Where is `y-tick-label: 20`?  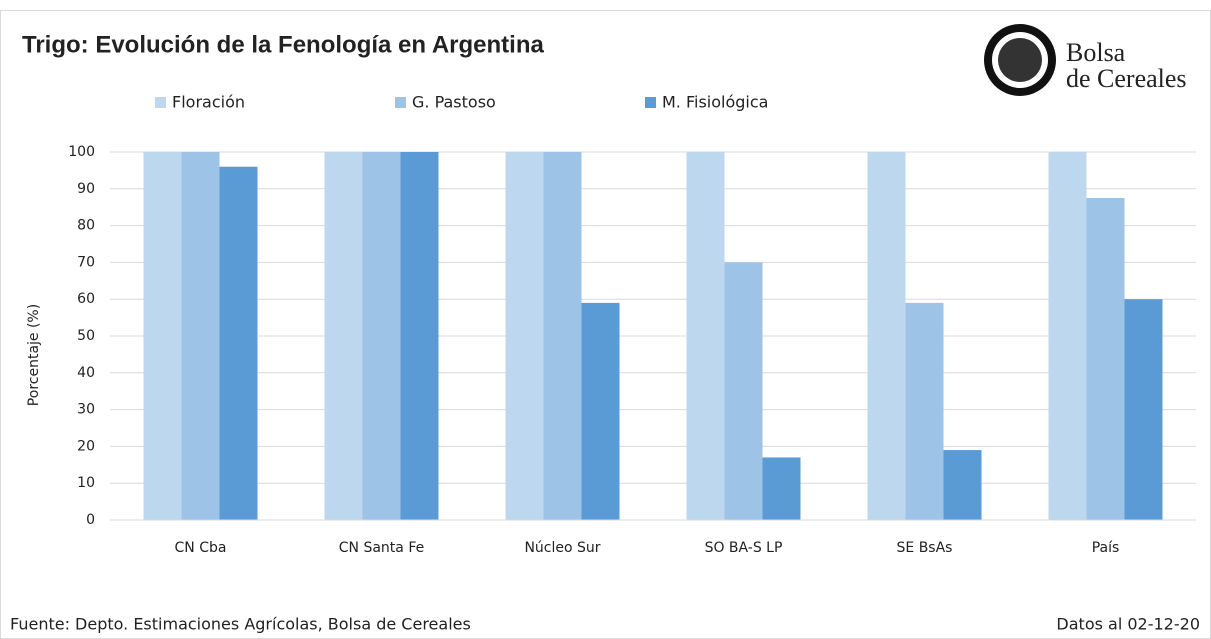 y-tick-label: 20 is located at coordinates (86, 446).